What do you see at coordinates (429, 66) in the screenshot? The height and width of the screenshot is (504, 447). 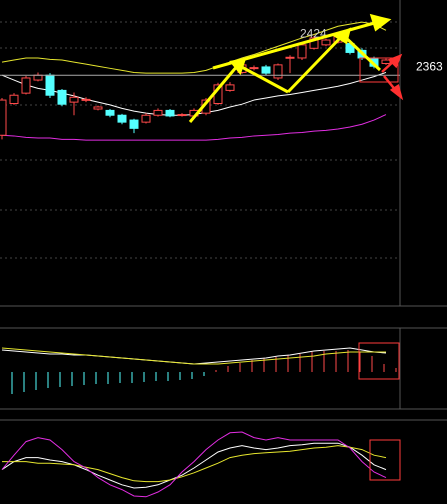 I see `last-price-label: 2363` at bounding box center [429, 66].